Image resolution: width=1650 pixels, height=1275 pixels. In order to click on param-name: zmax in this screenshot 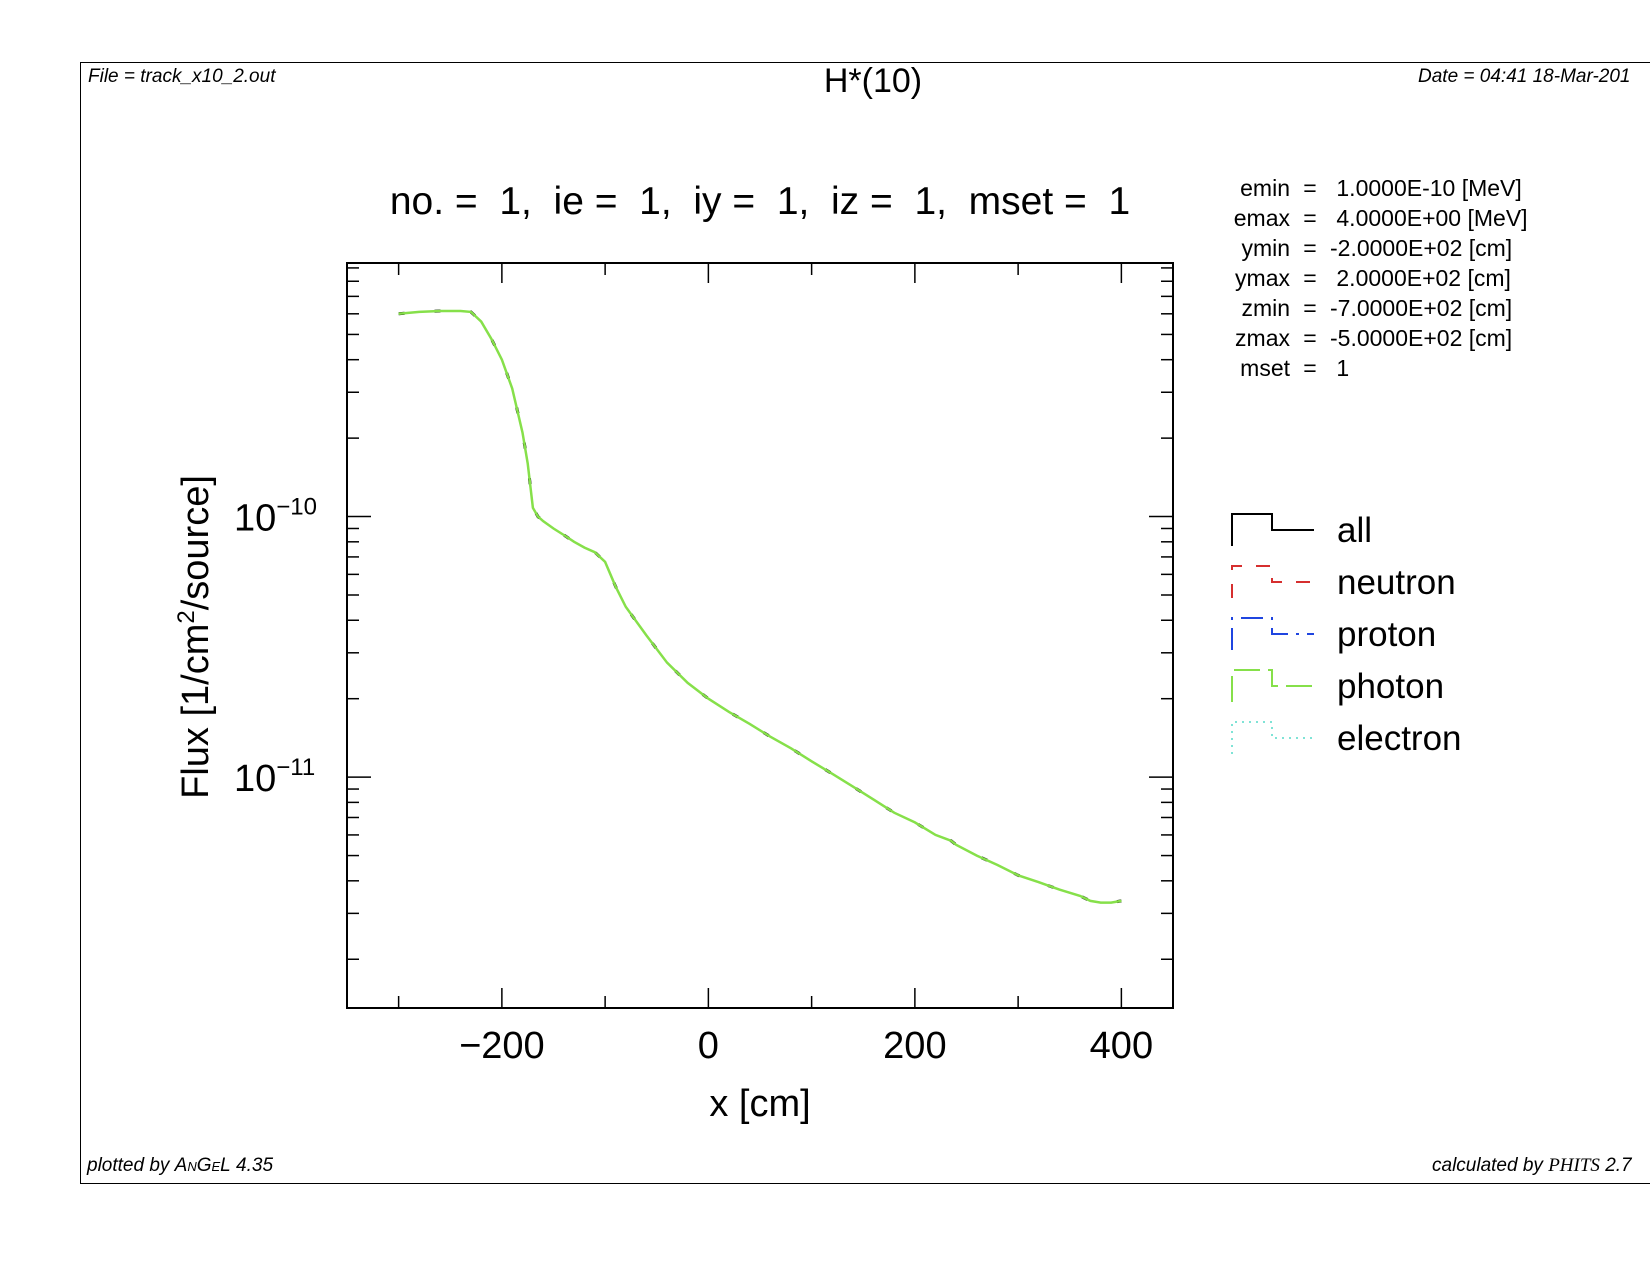, I will do `click(1262, 338)`.